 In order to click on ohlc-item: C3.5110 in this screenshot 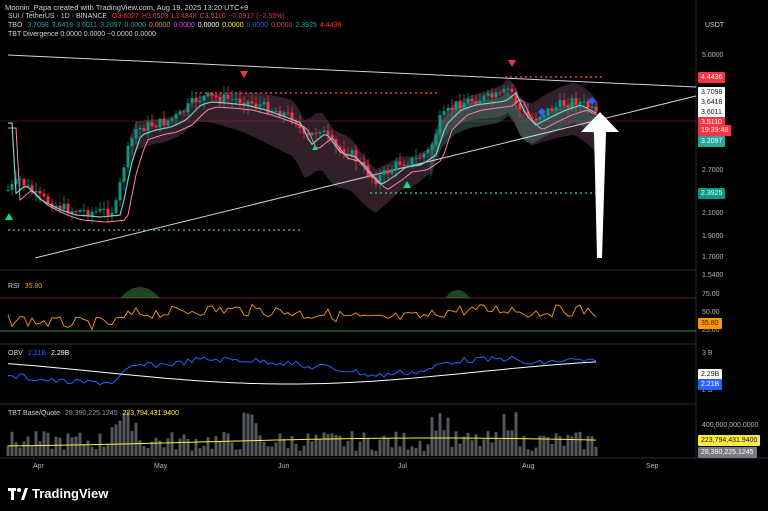, I will do `click(212, 16)`.